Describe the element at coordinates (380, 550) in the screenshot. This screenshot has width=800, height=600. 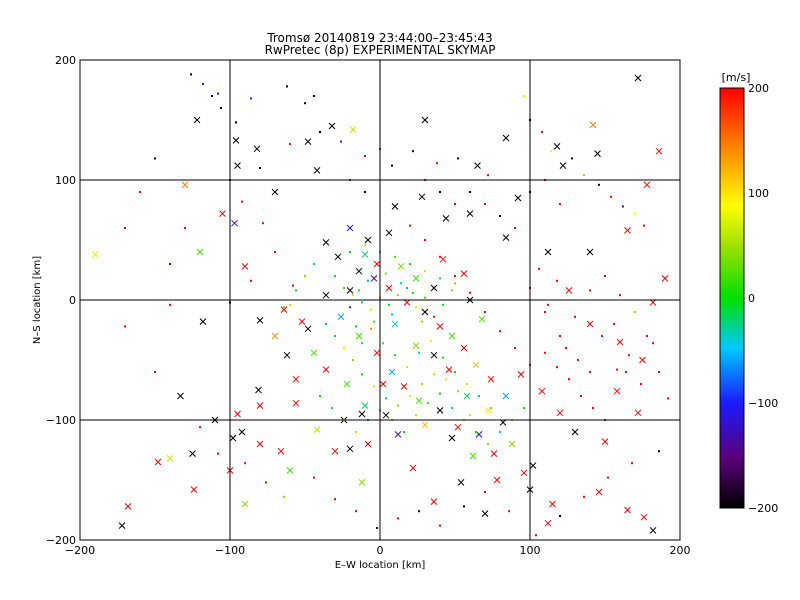
I see `x-tick-label: 0` at that location.